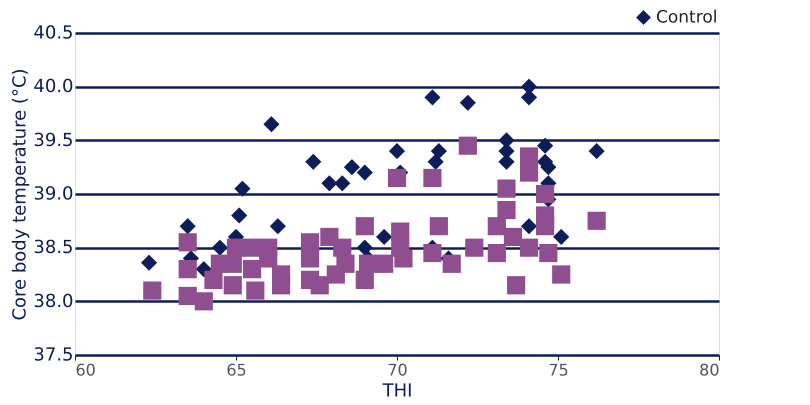 The height and width of the screenshot is (405, 810). I want to click on y-tick-label: 40.0, so click(53, 87).